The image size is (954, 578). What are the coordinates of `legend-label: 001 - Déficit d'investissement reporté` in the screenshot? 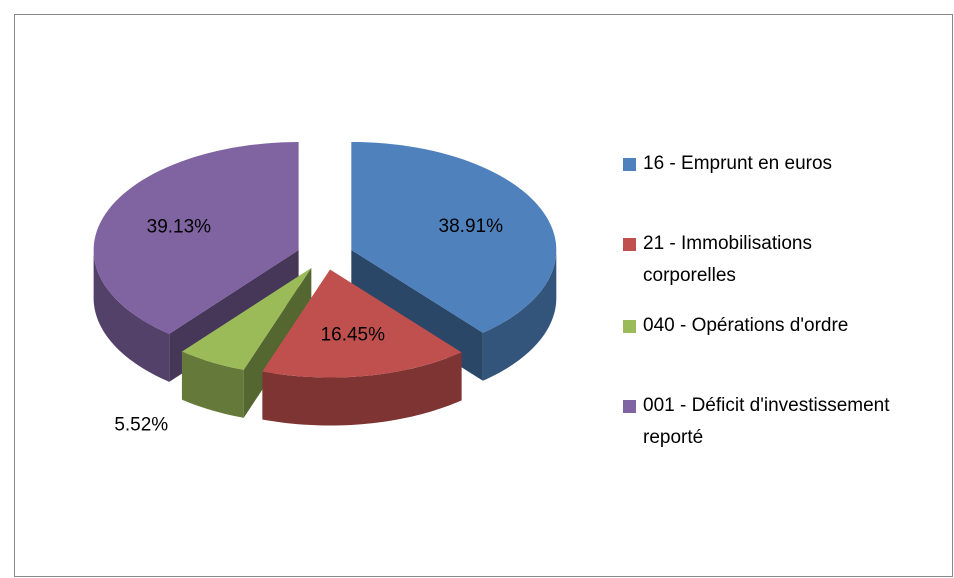 It's located at (766, 421).